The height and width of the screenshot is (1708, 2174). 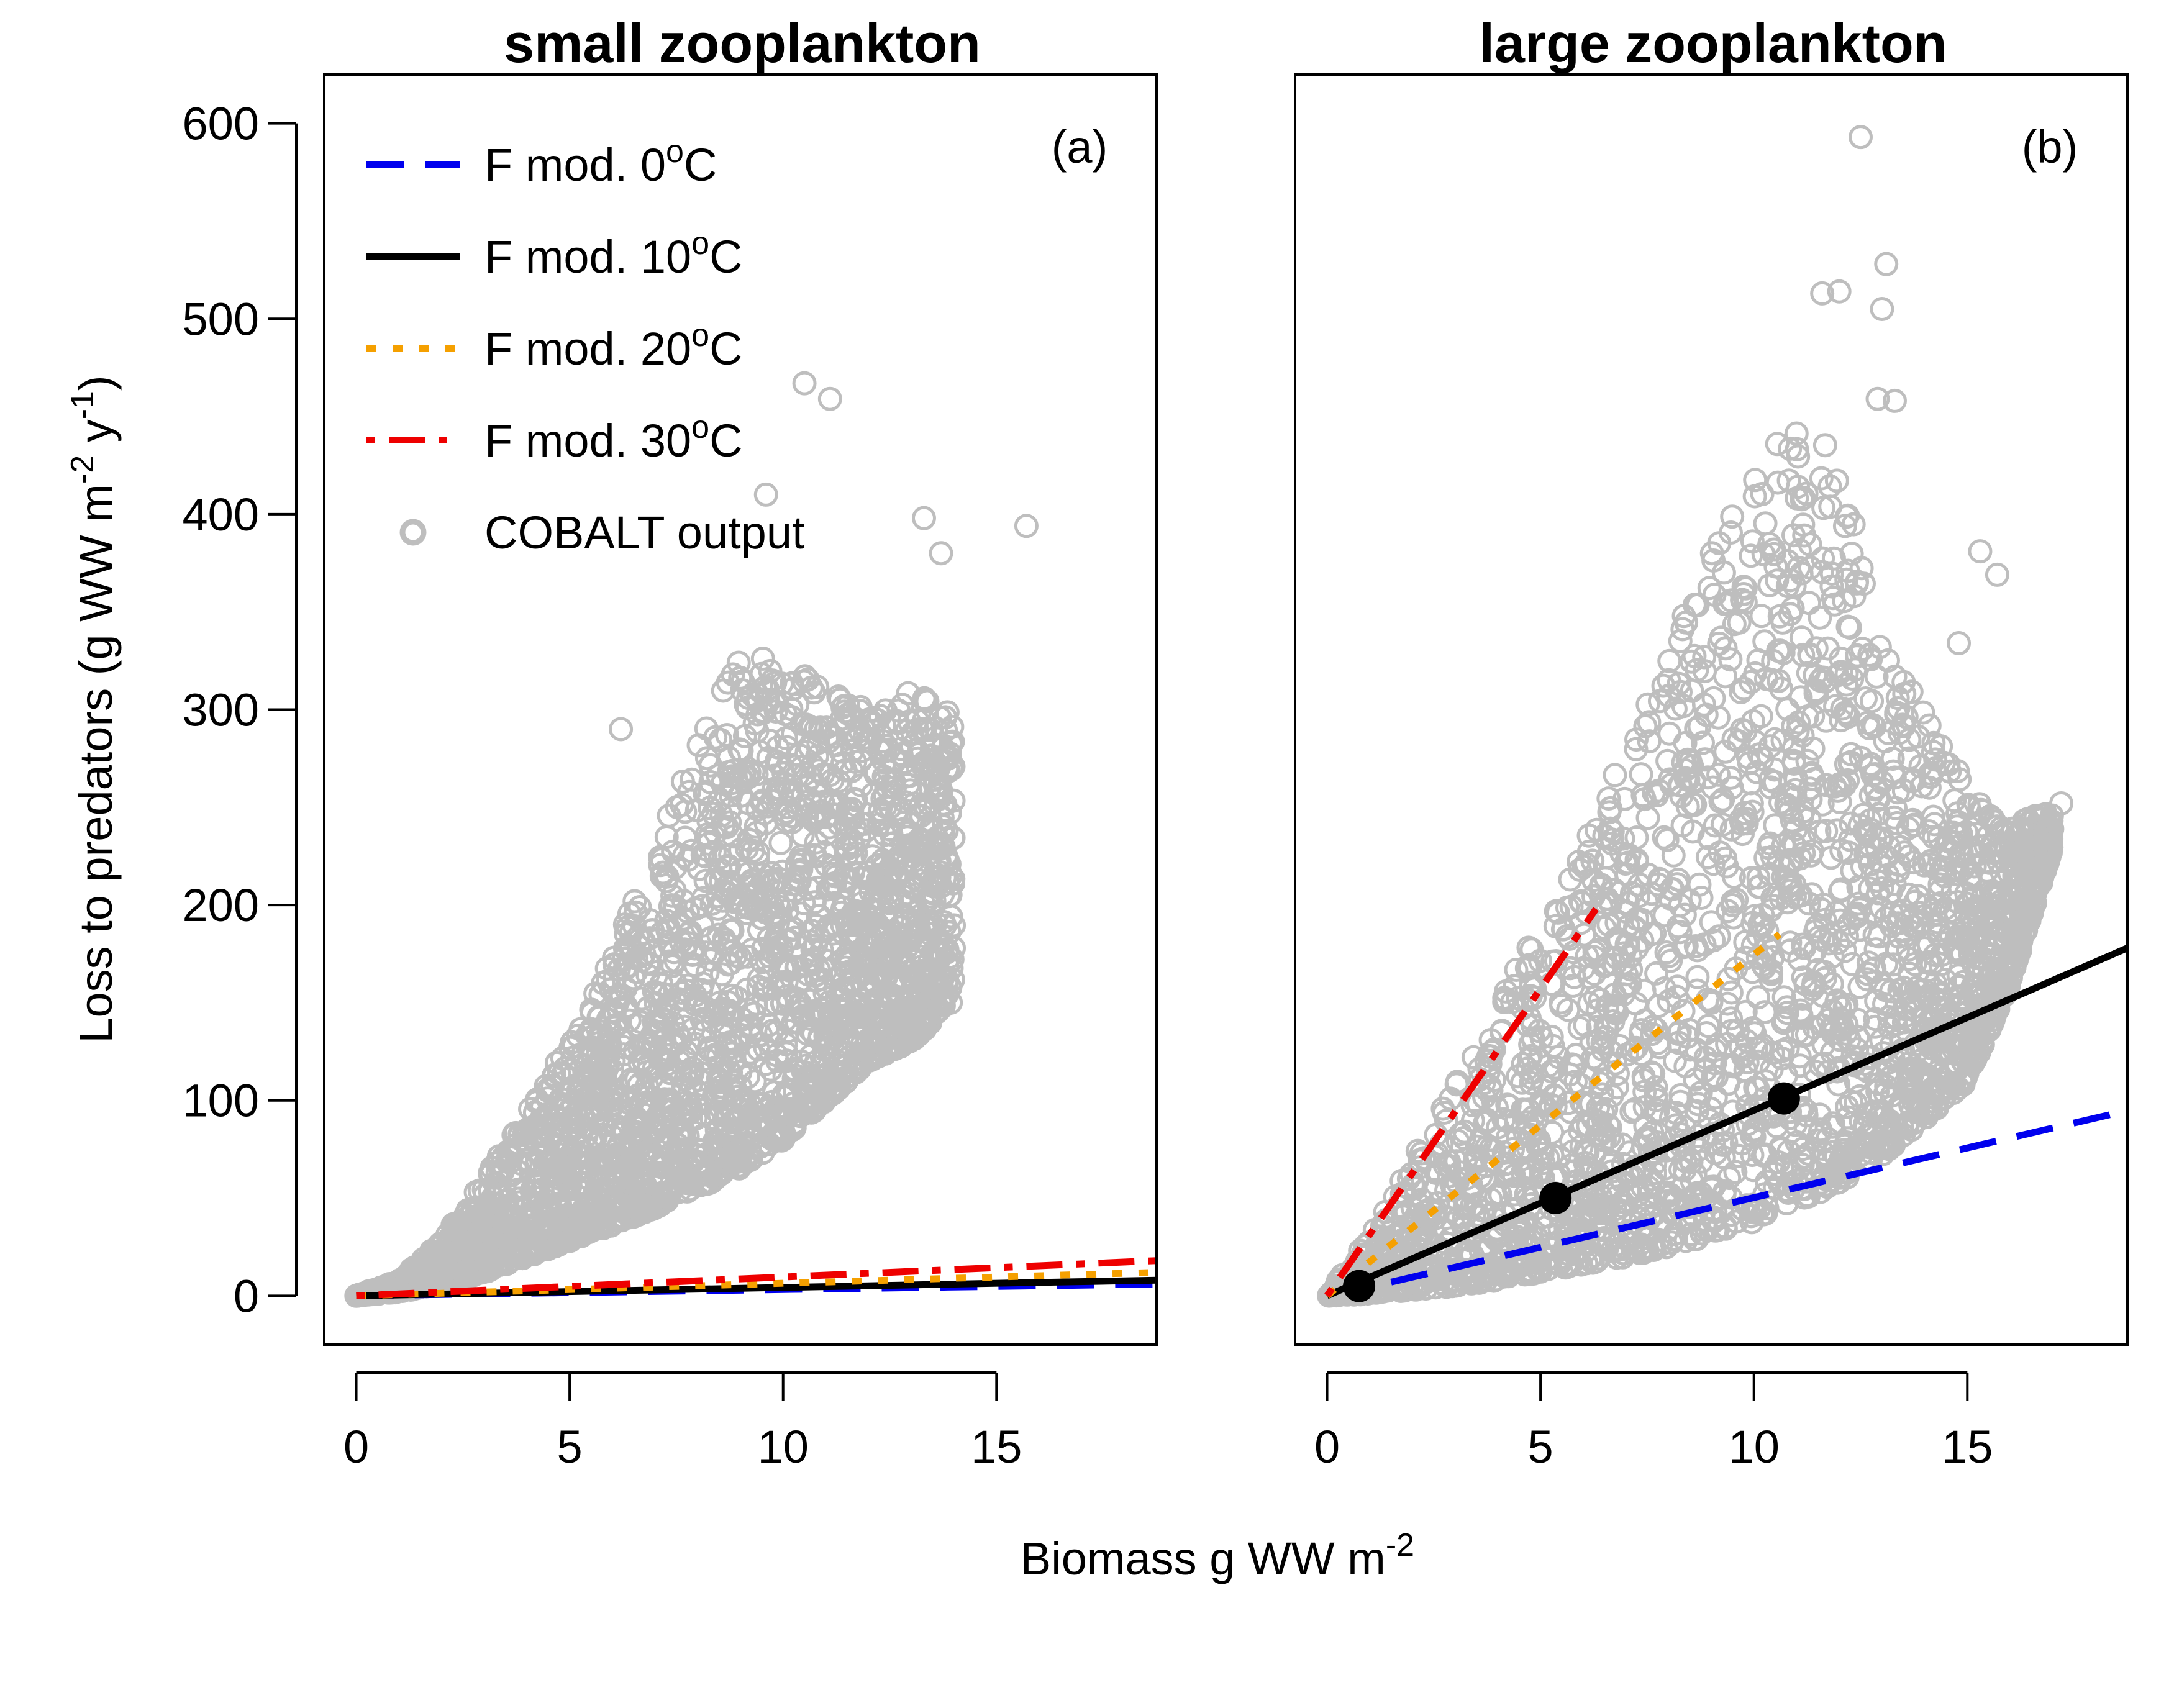 What do you see at coordinates (221, 1101) in the screenshot?
I see `y-tick-label: 100` at bounding box center [221, 1101].